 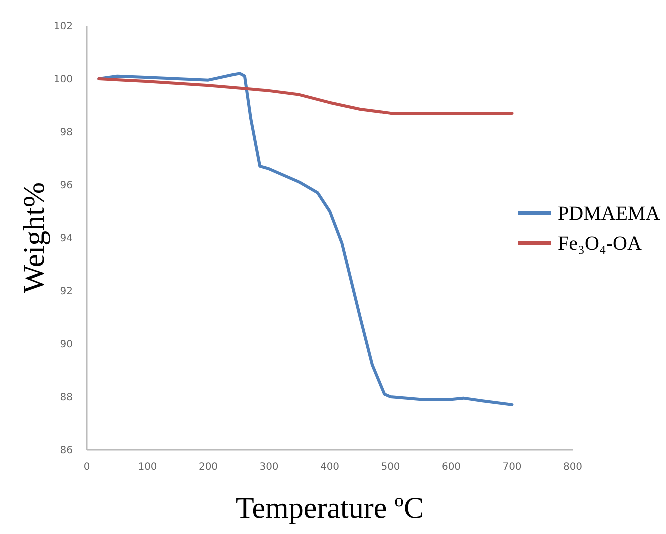 What do you see at coordinates (208, 467) in the screenshot?
I see `x-tick-label: 200` at bounding box center [208, 467].